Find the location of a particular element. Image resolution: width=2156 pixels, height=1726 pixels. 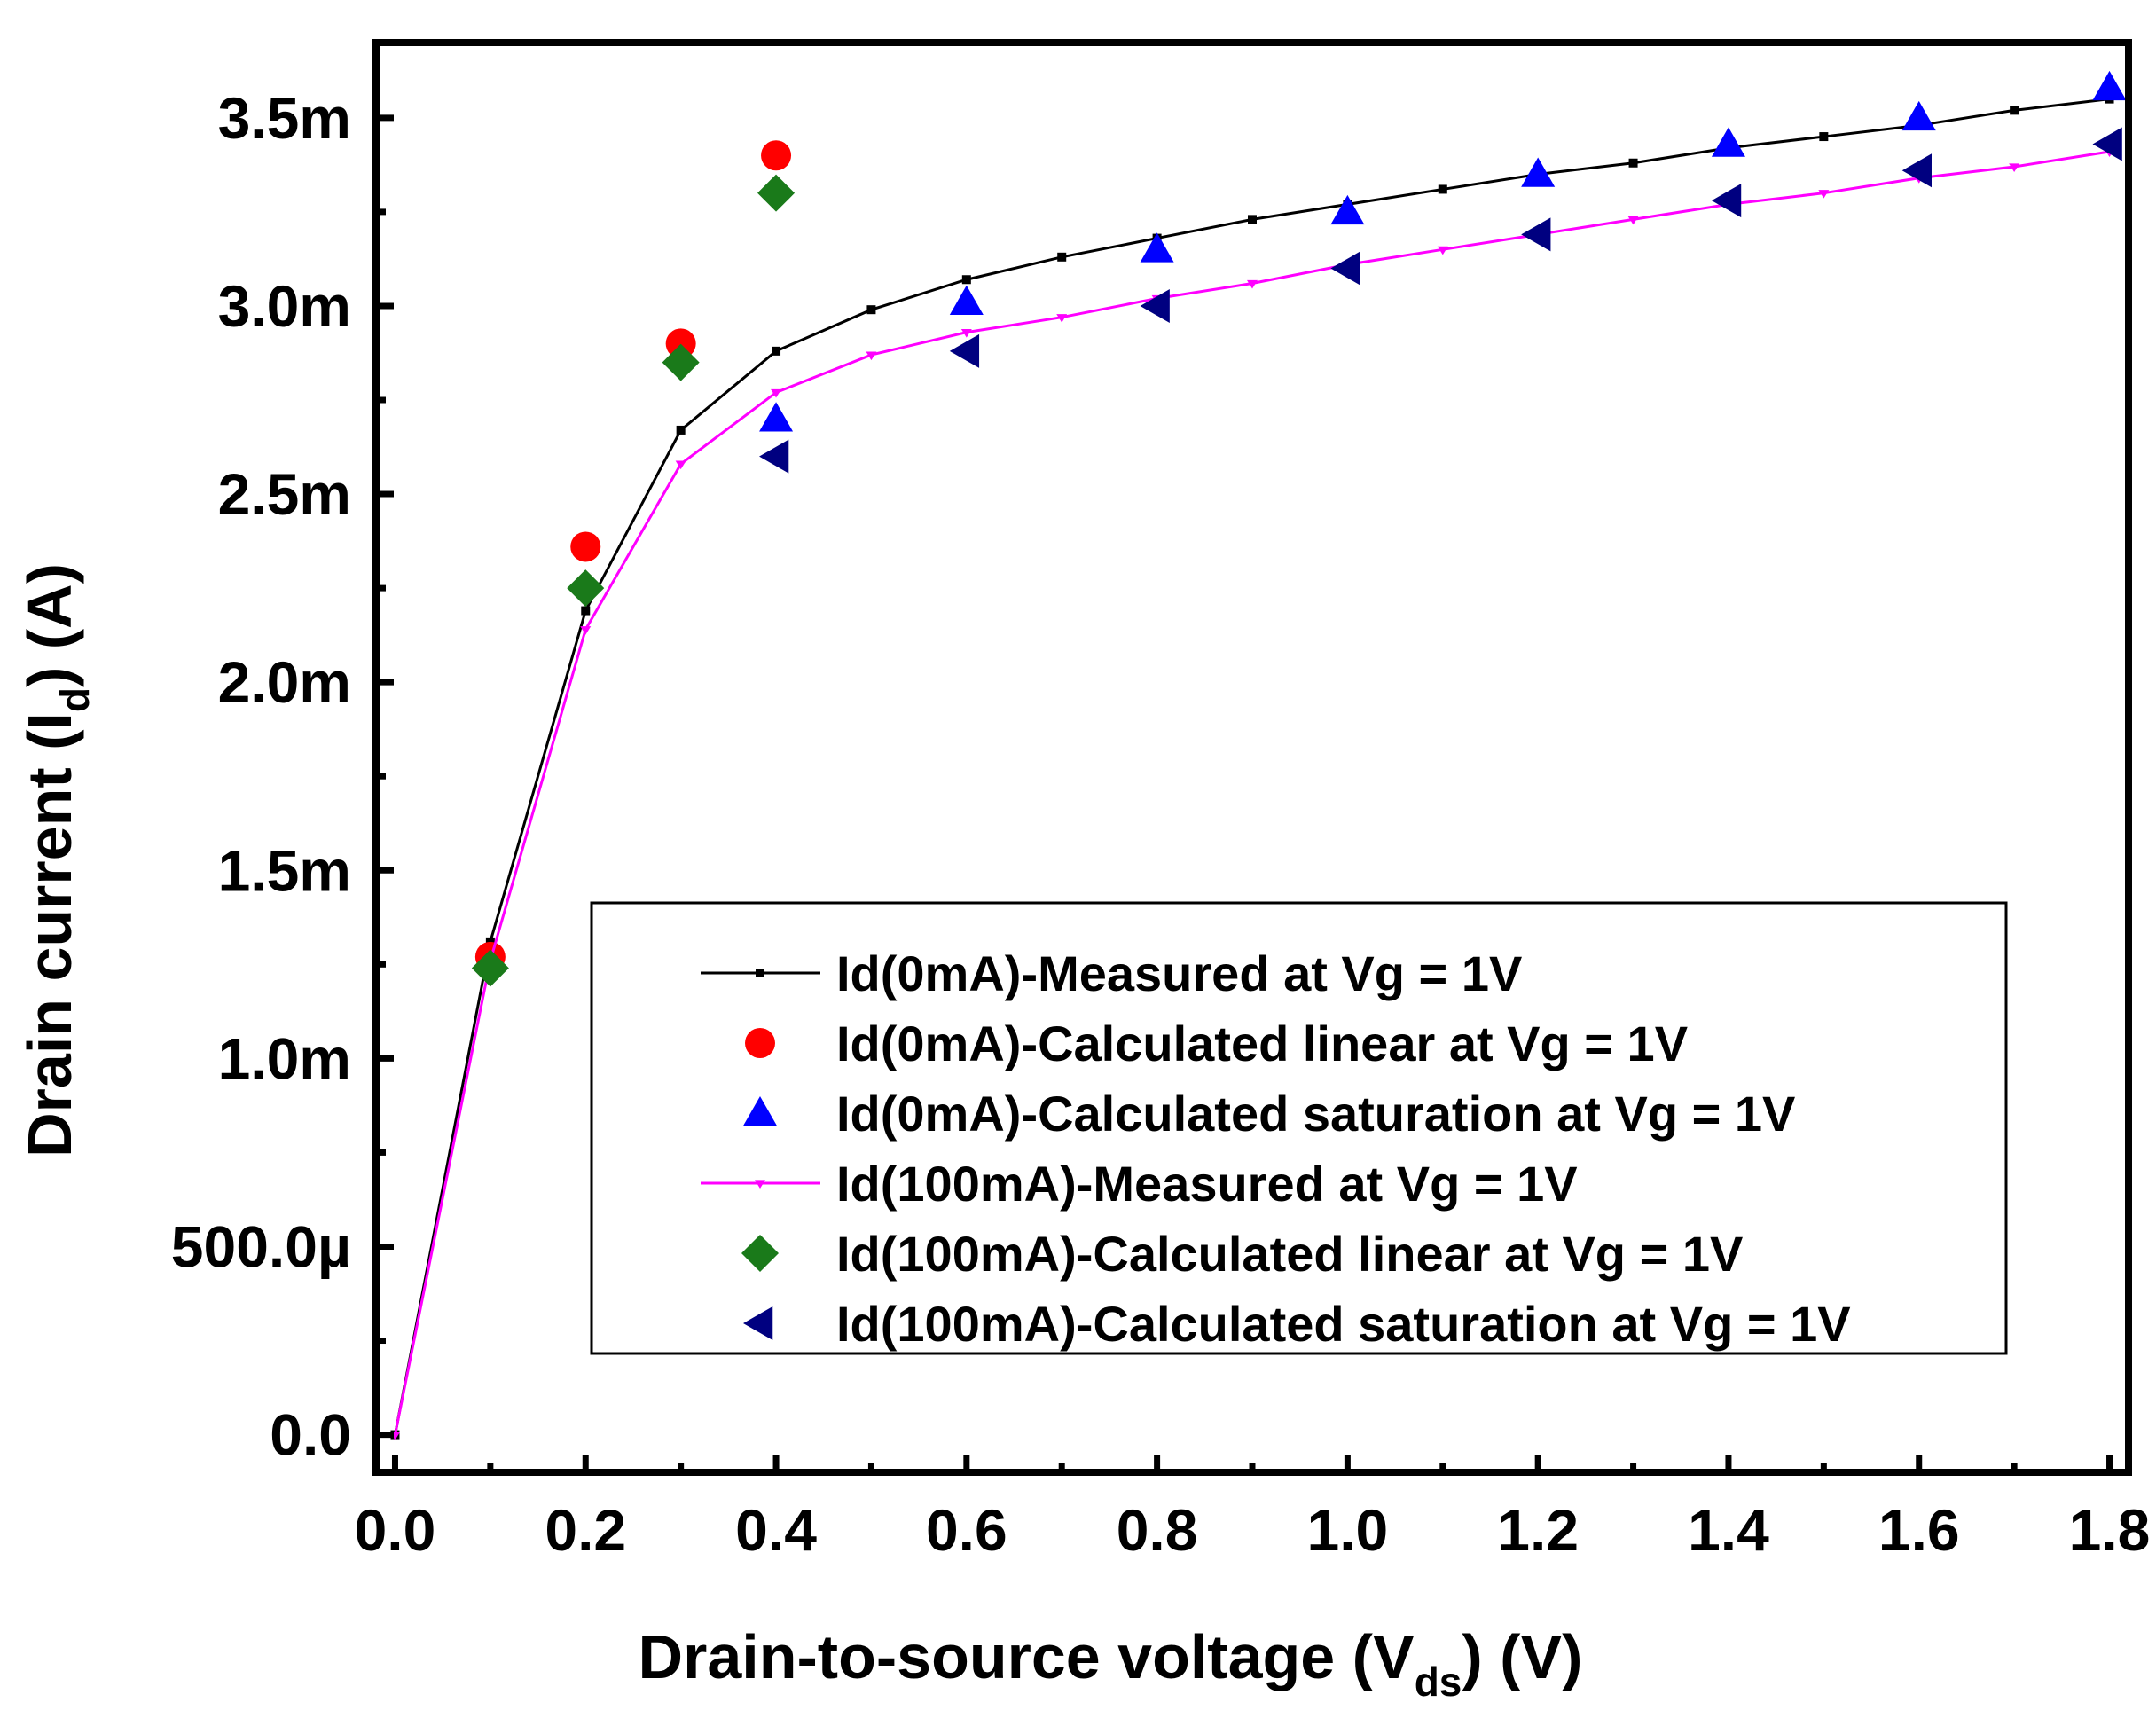

x-tick-label: 0.2 is located at coordinates (585, 1530).